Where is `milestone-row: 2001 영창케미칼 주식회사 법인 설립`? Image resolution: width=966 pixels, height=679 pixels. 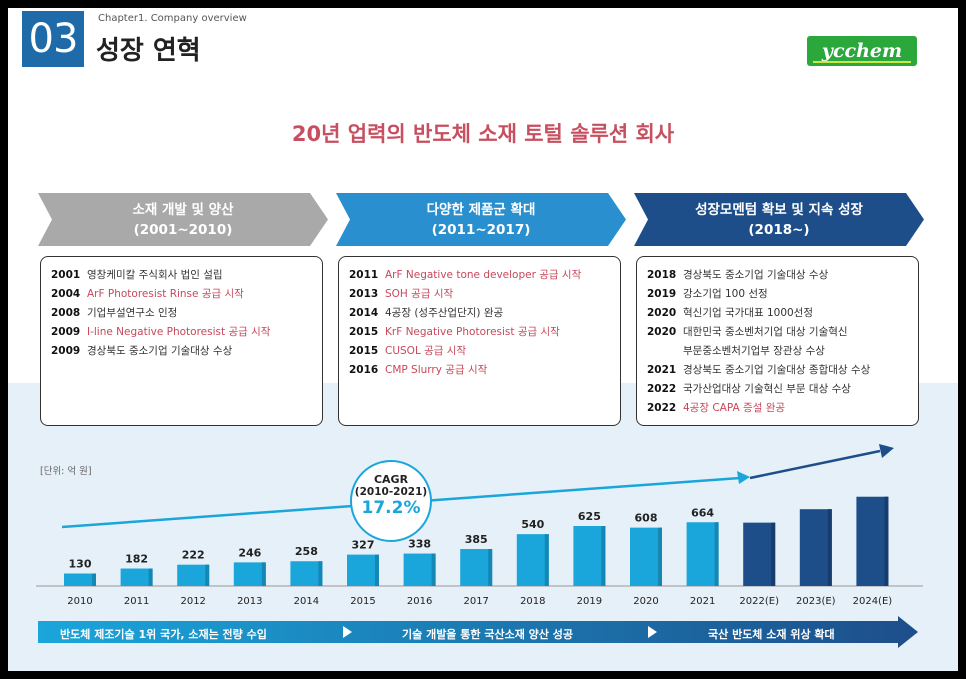
milestone-row: 2001 영창케미칼 주식회사 법인 설립 is located at coordinates (181, 275).